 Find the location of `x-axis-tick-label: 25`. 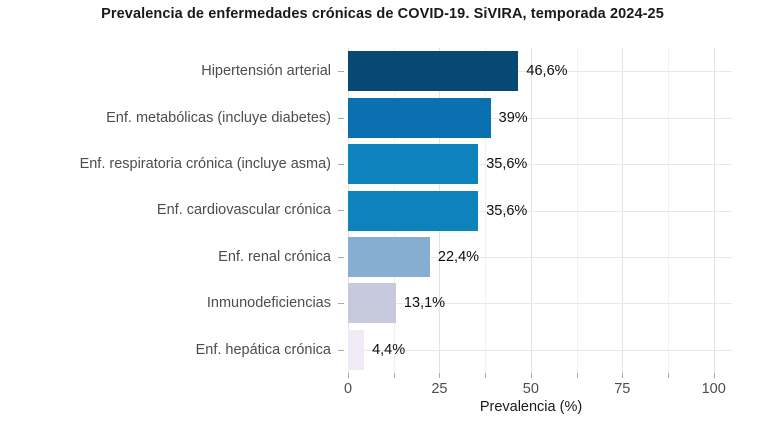

x-axis-tick-label: 25 is located at coordinates (439, 389).